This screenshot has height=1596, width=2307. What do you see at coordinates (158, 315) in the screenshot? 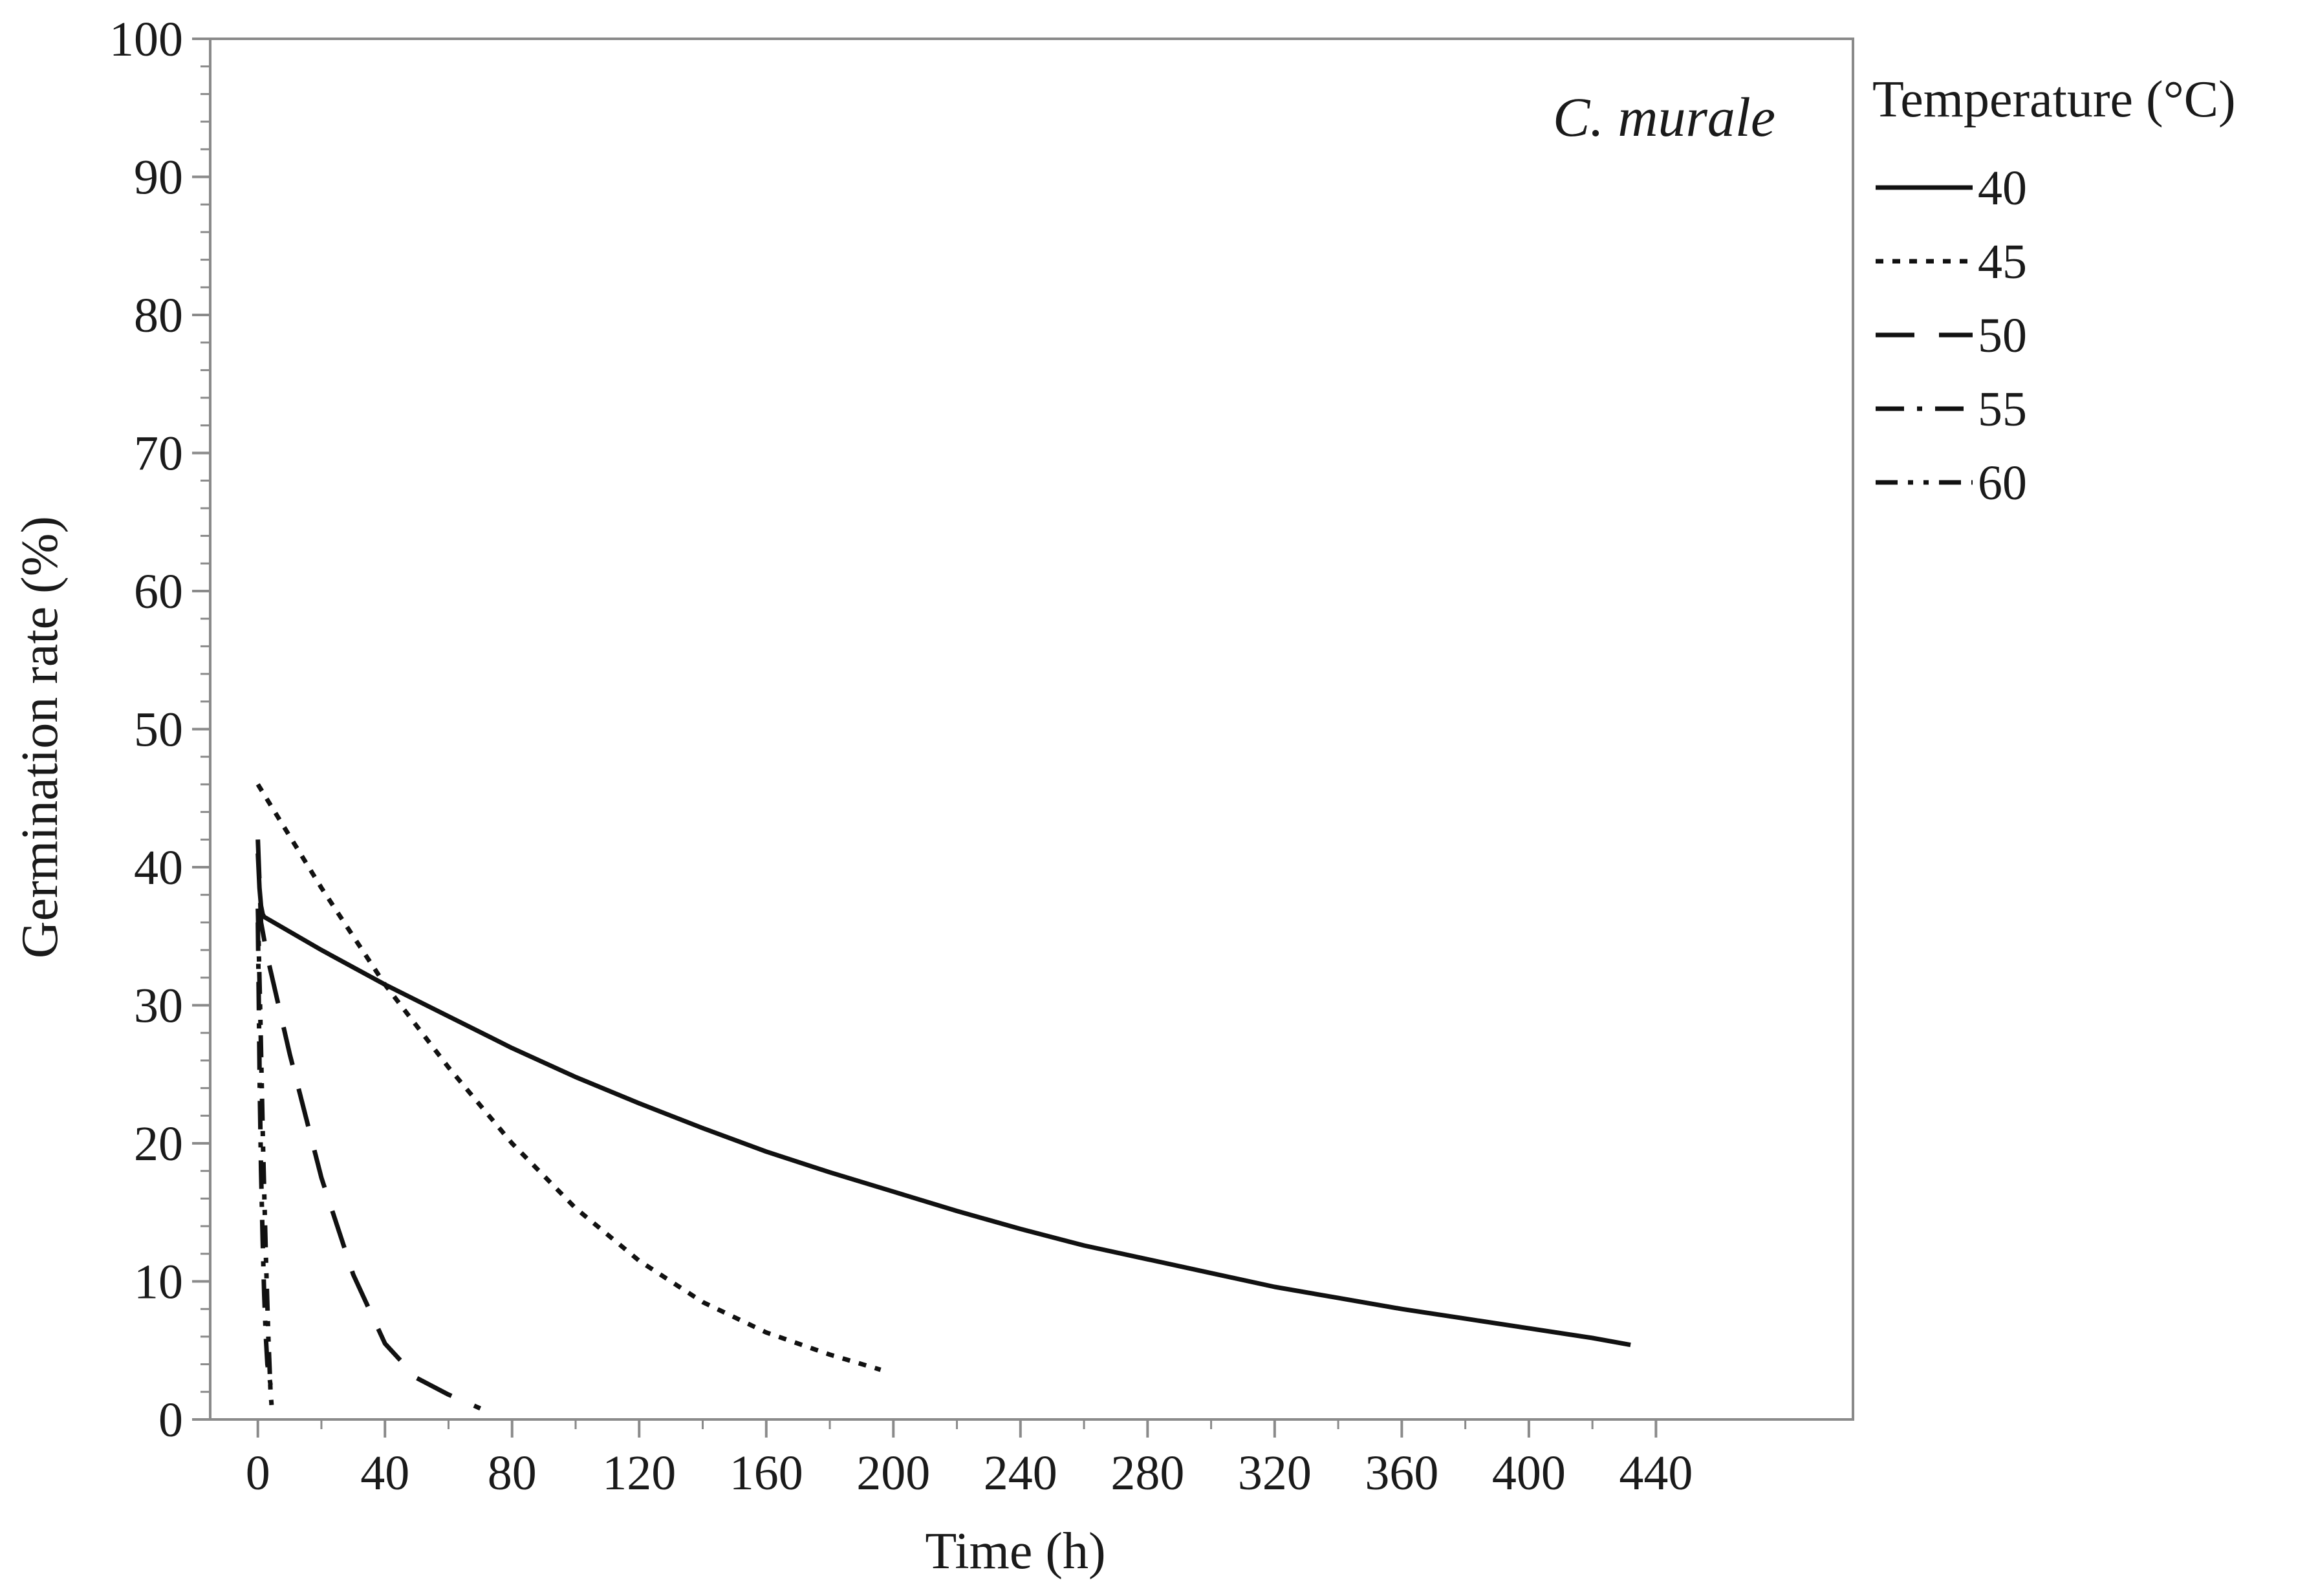
I see `y-tick-label: 80` at bounding box center [158, 315].